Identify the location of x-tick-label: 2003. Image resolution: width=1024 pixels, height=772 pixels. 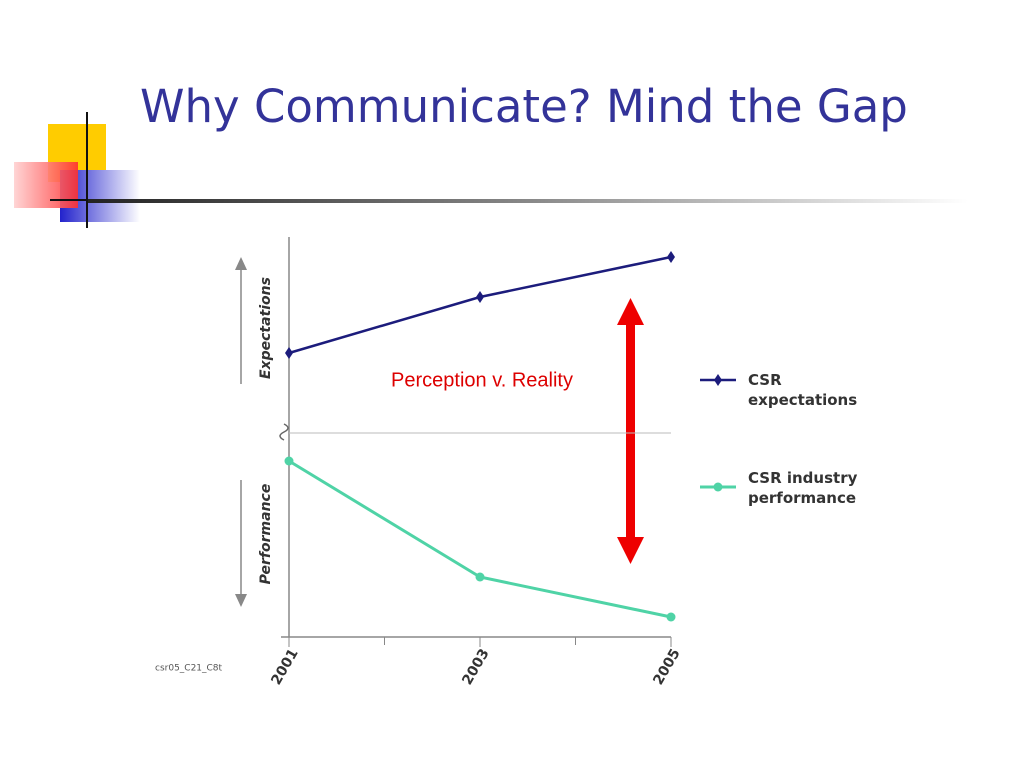
(475, 667).